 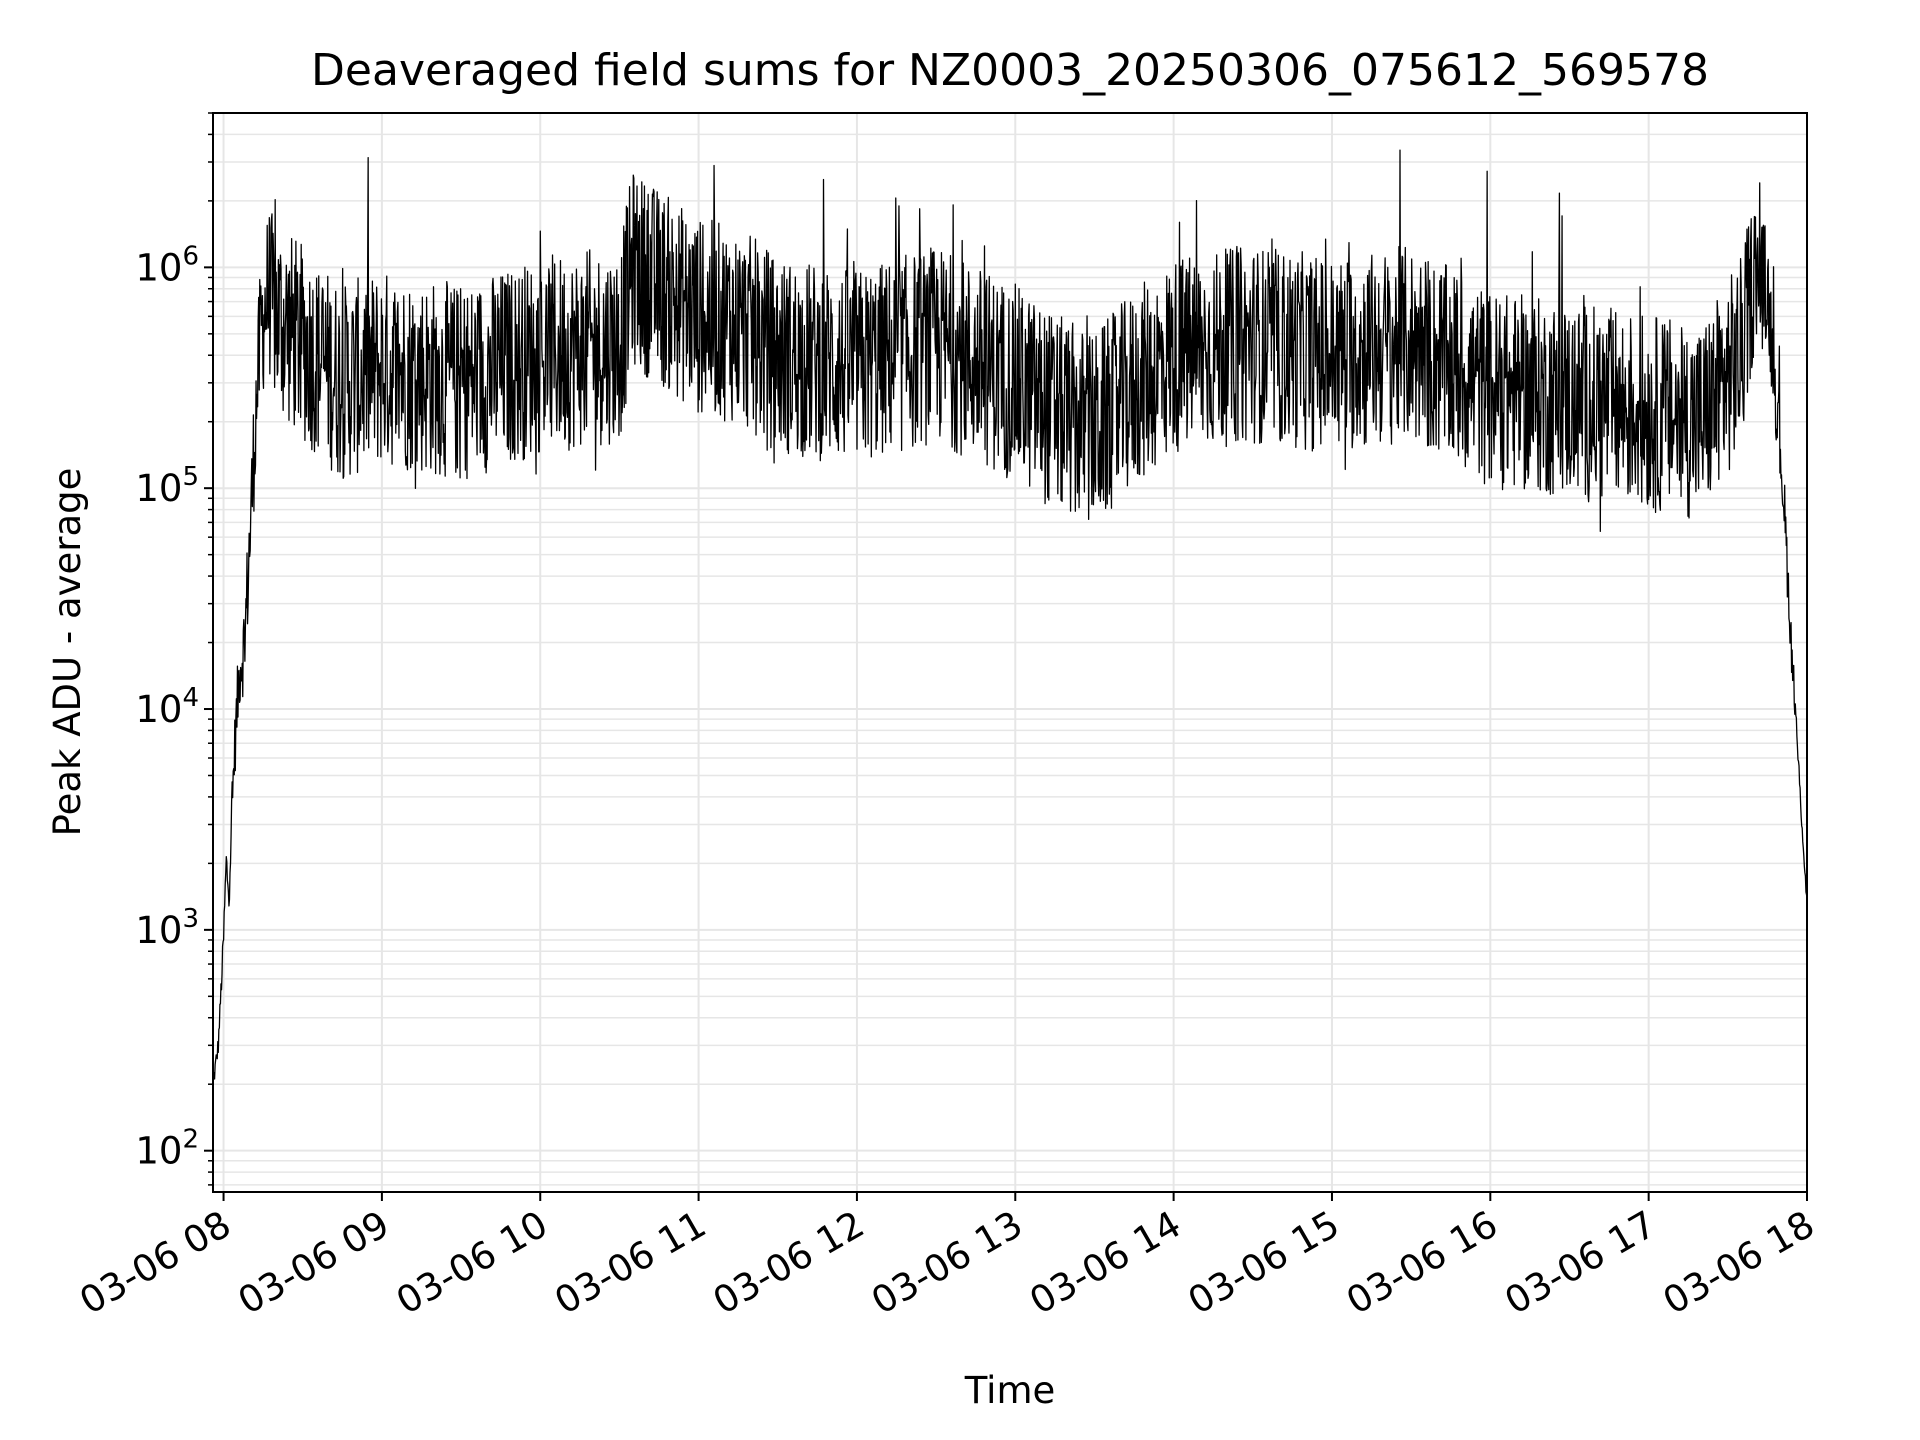 I want to click on y-tick-label: 104, so click(x=167, y=707).